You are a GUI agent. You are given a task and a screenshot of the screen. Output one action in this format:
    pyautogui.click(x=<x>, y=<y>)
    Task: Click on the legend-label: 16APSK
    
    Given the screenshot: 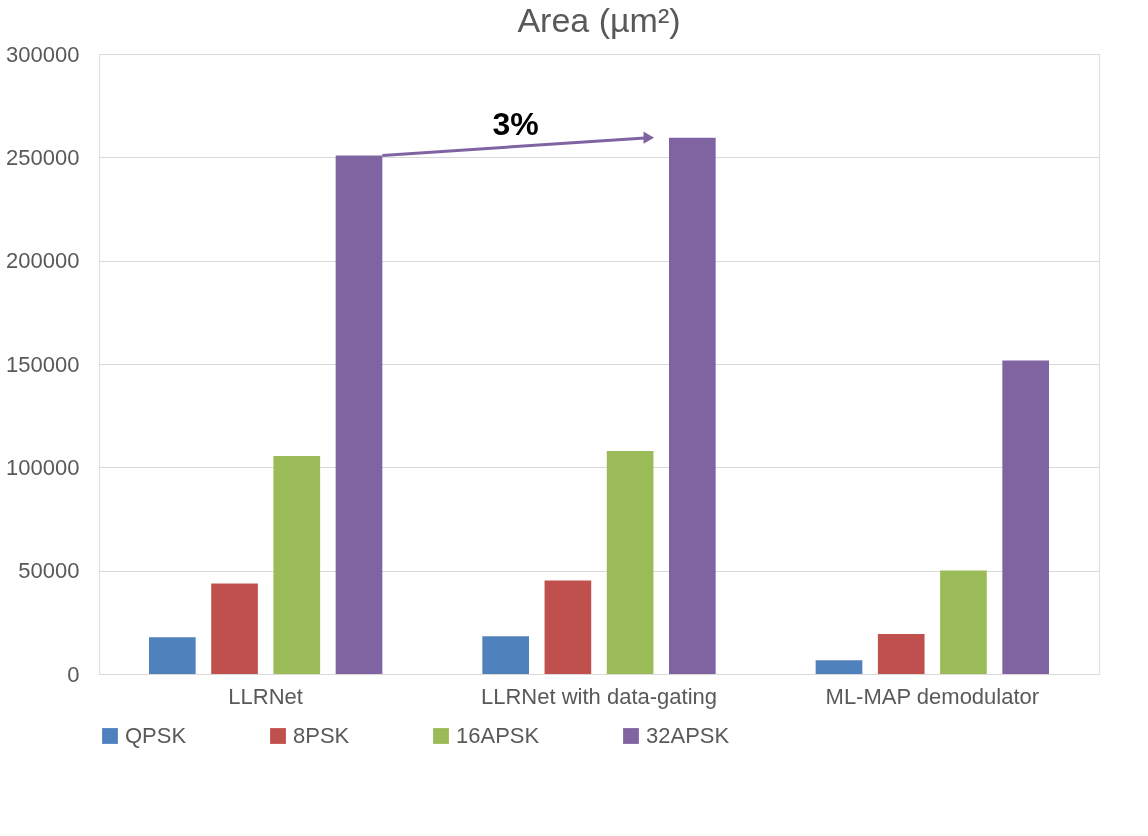 What is the action you would take?
    pyautogui.click(x=498, y=735)
    